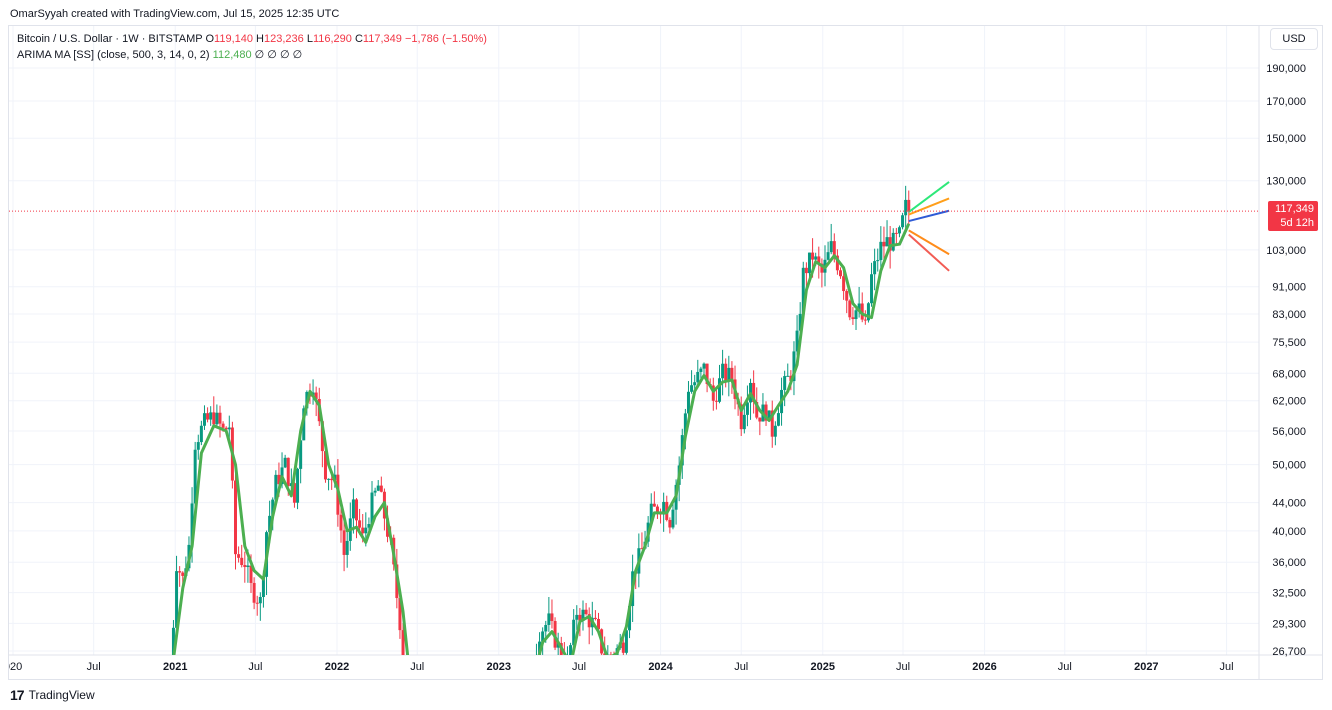 Image resolution: width=1332 pixels, height=710 pixels. What do you see at coordinates (210, 39) in the screenshot?
I see `open-label: O` at bounding box center [210, 39].